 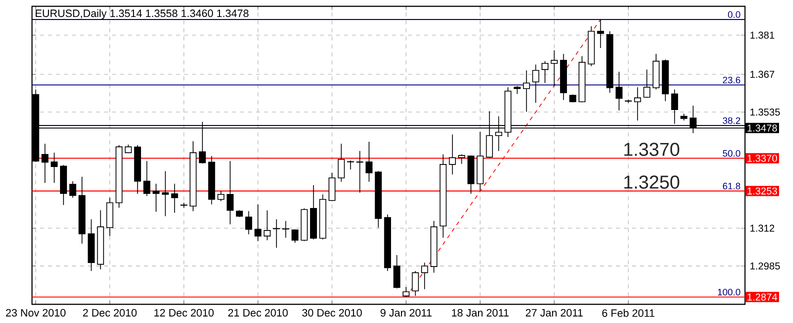 I want to click on y-tick-label: 1.381, so click(x=762, y=35).